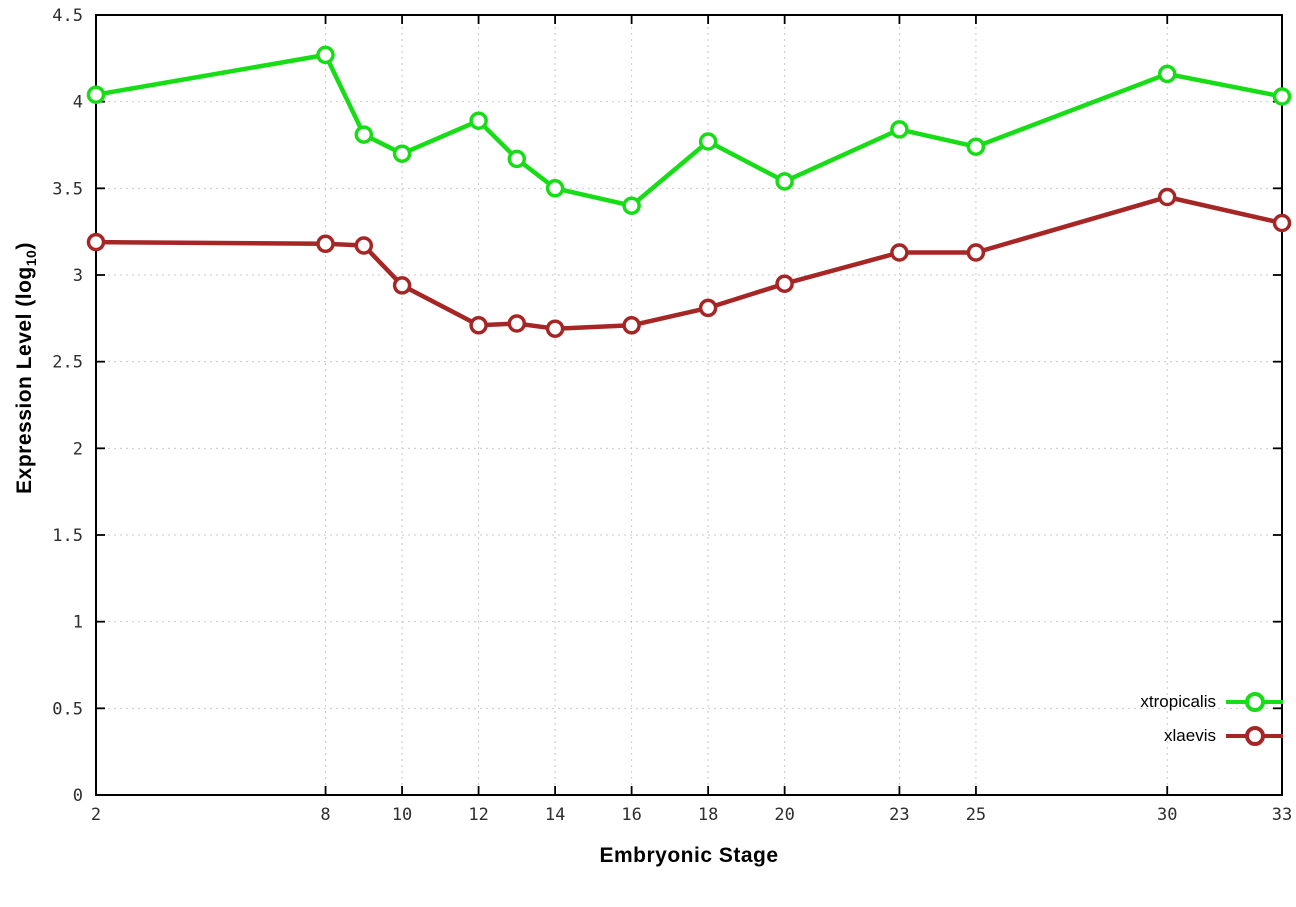 The width and height of the screenshot is (1296, 907). Describe the element at coordinates (67, 709) in the screenshot. I see `y-tick-label: 0.5` at that location.